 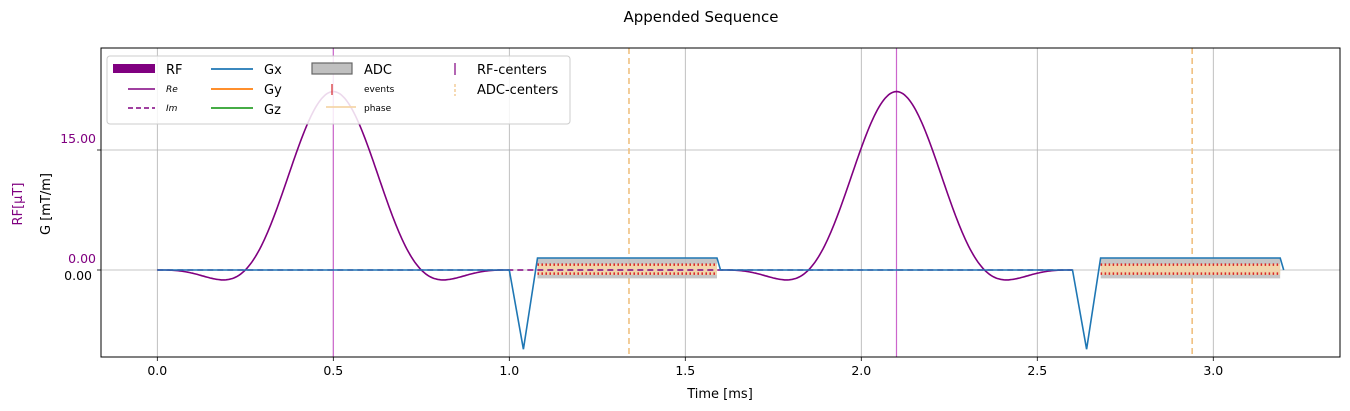 I want to click on legend-label-gx: Gx, so click(x=273, y=70).